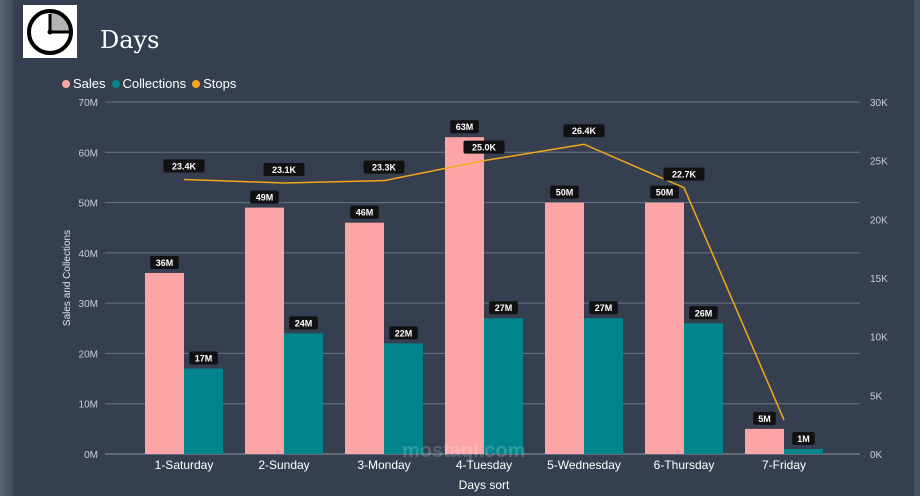 Image resolution: width=920 pixels, height=496 pixels. I want to click on left-border, so click(7, 248).